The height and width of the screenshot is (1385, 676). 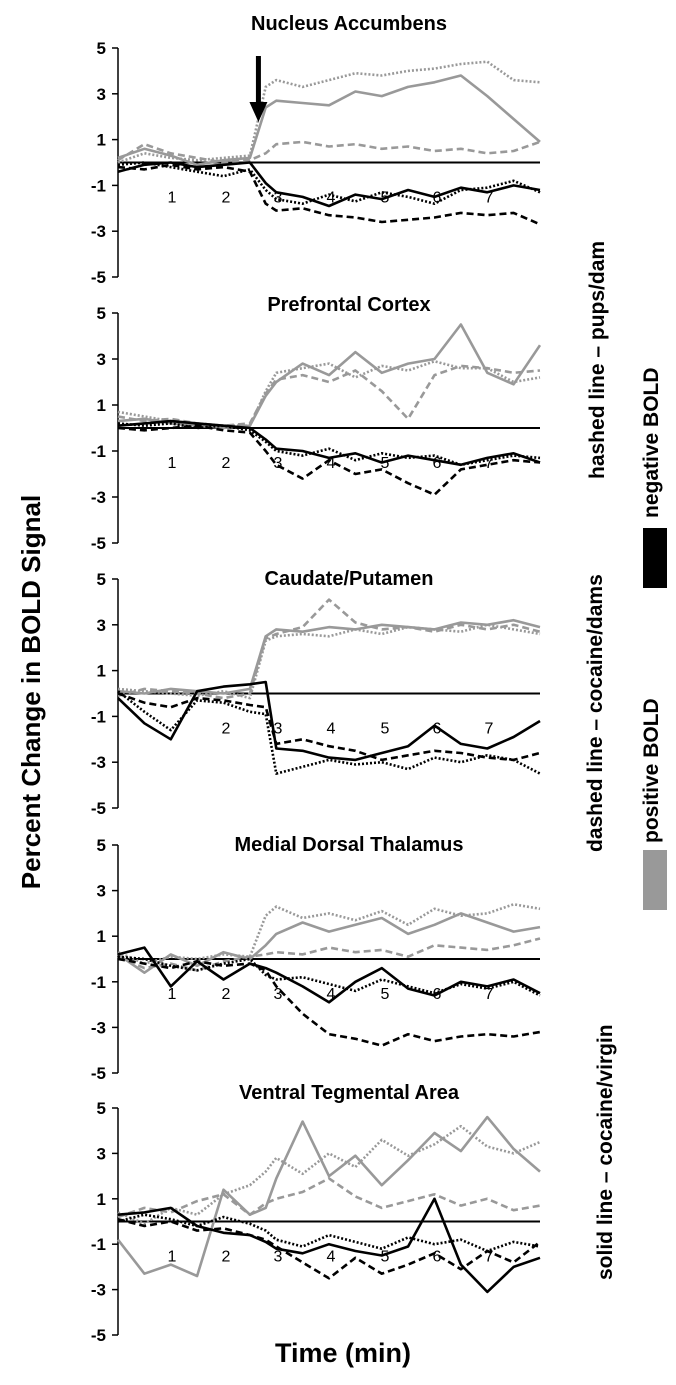 What do you see at coordinates (349, 579) in the screenshot?
I see `panel-title: Caudate/Putamen` at bounding box center [349, 579].